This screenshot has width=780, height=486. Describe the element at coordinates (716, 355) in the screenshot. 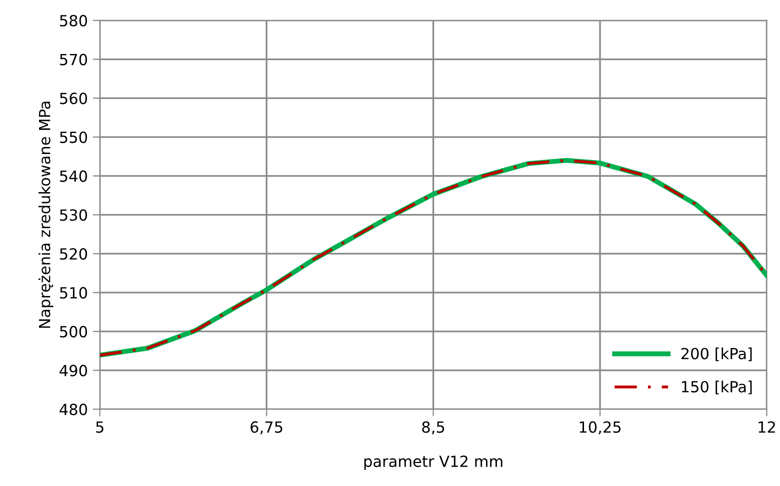

I see `legend-label: 200 [kPa]` at that location.